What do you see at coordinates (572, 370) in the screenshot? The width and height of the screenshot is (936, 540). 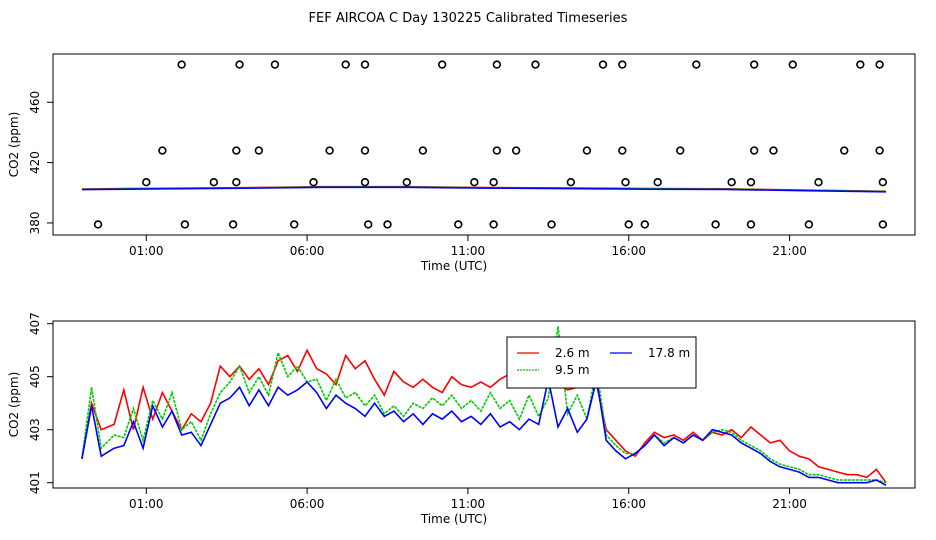 I see `legend-label: 9.5 m` at bounding box center [572, 370].